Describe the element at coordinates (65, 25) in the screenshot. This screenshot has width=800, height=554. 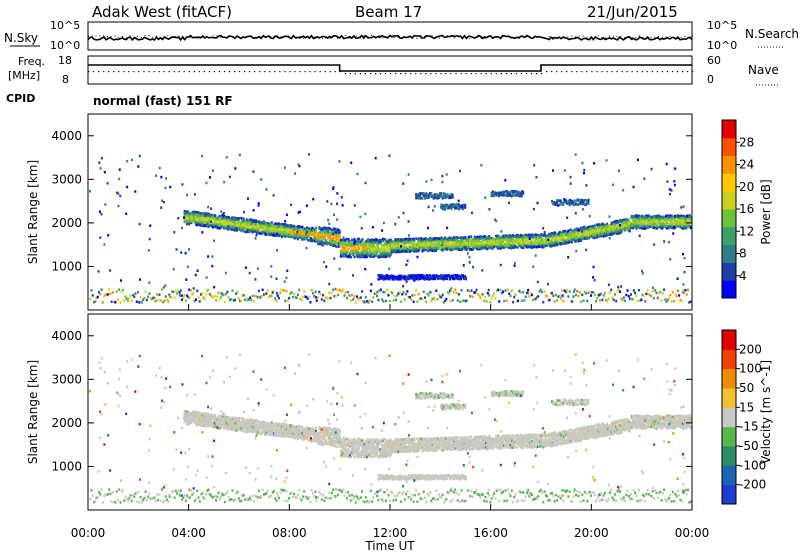
I see `nsky-tick-top: 10^5` at that location.